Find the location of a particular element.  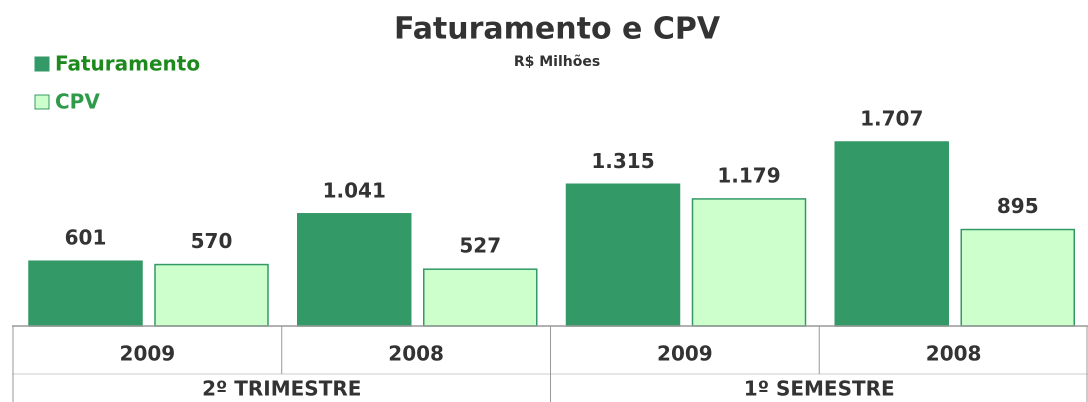

value-label: 570 is located at coordinates (212, 241).